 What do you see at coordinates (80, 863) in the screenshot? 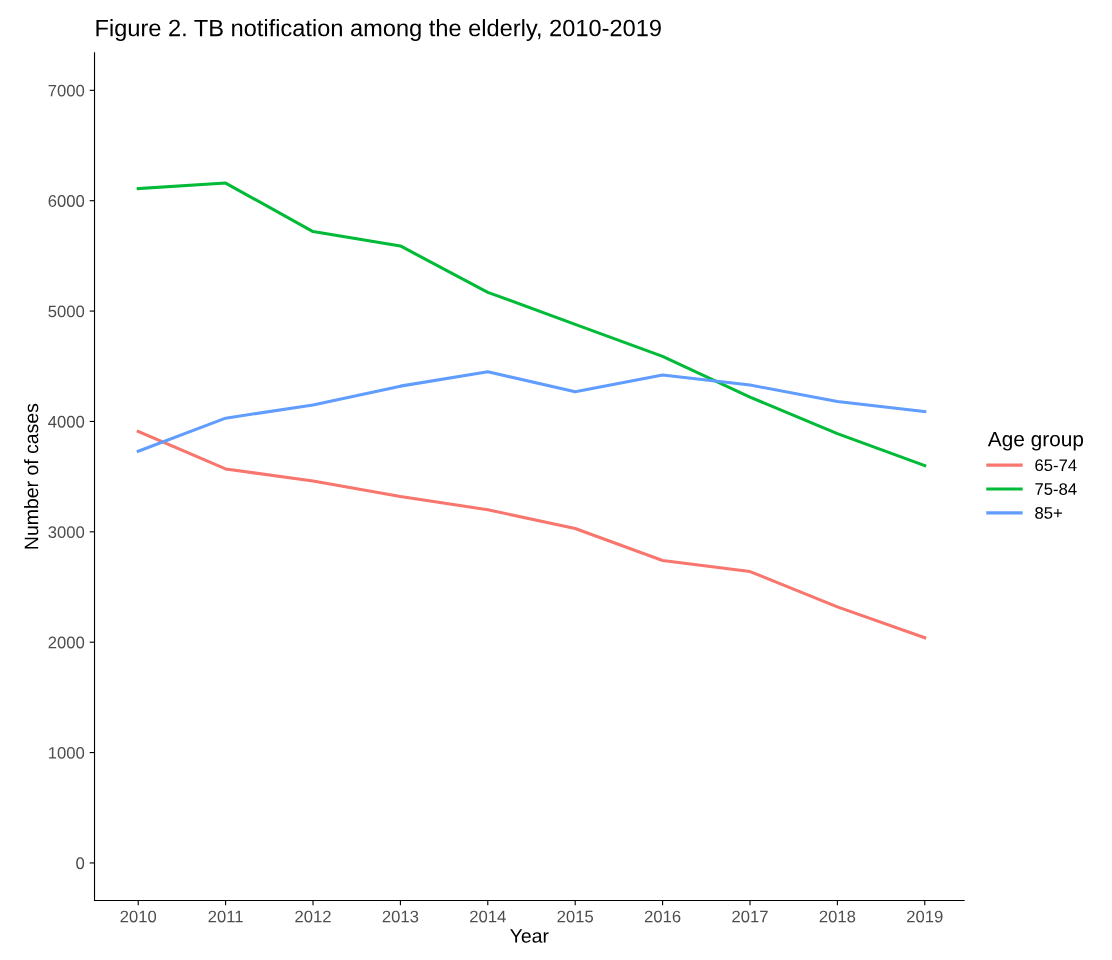
I see `y-tick-label: 0` at bounding box center [80, 863].